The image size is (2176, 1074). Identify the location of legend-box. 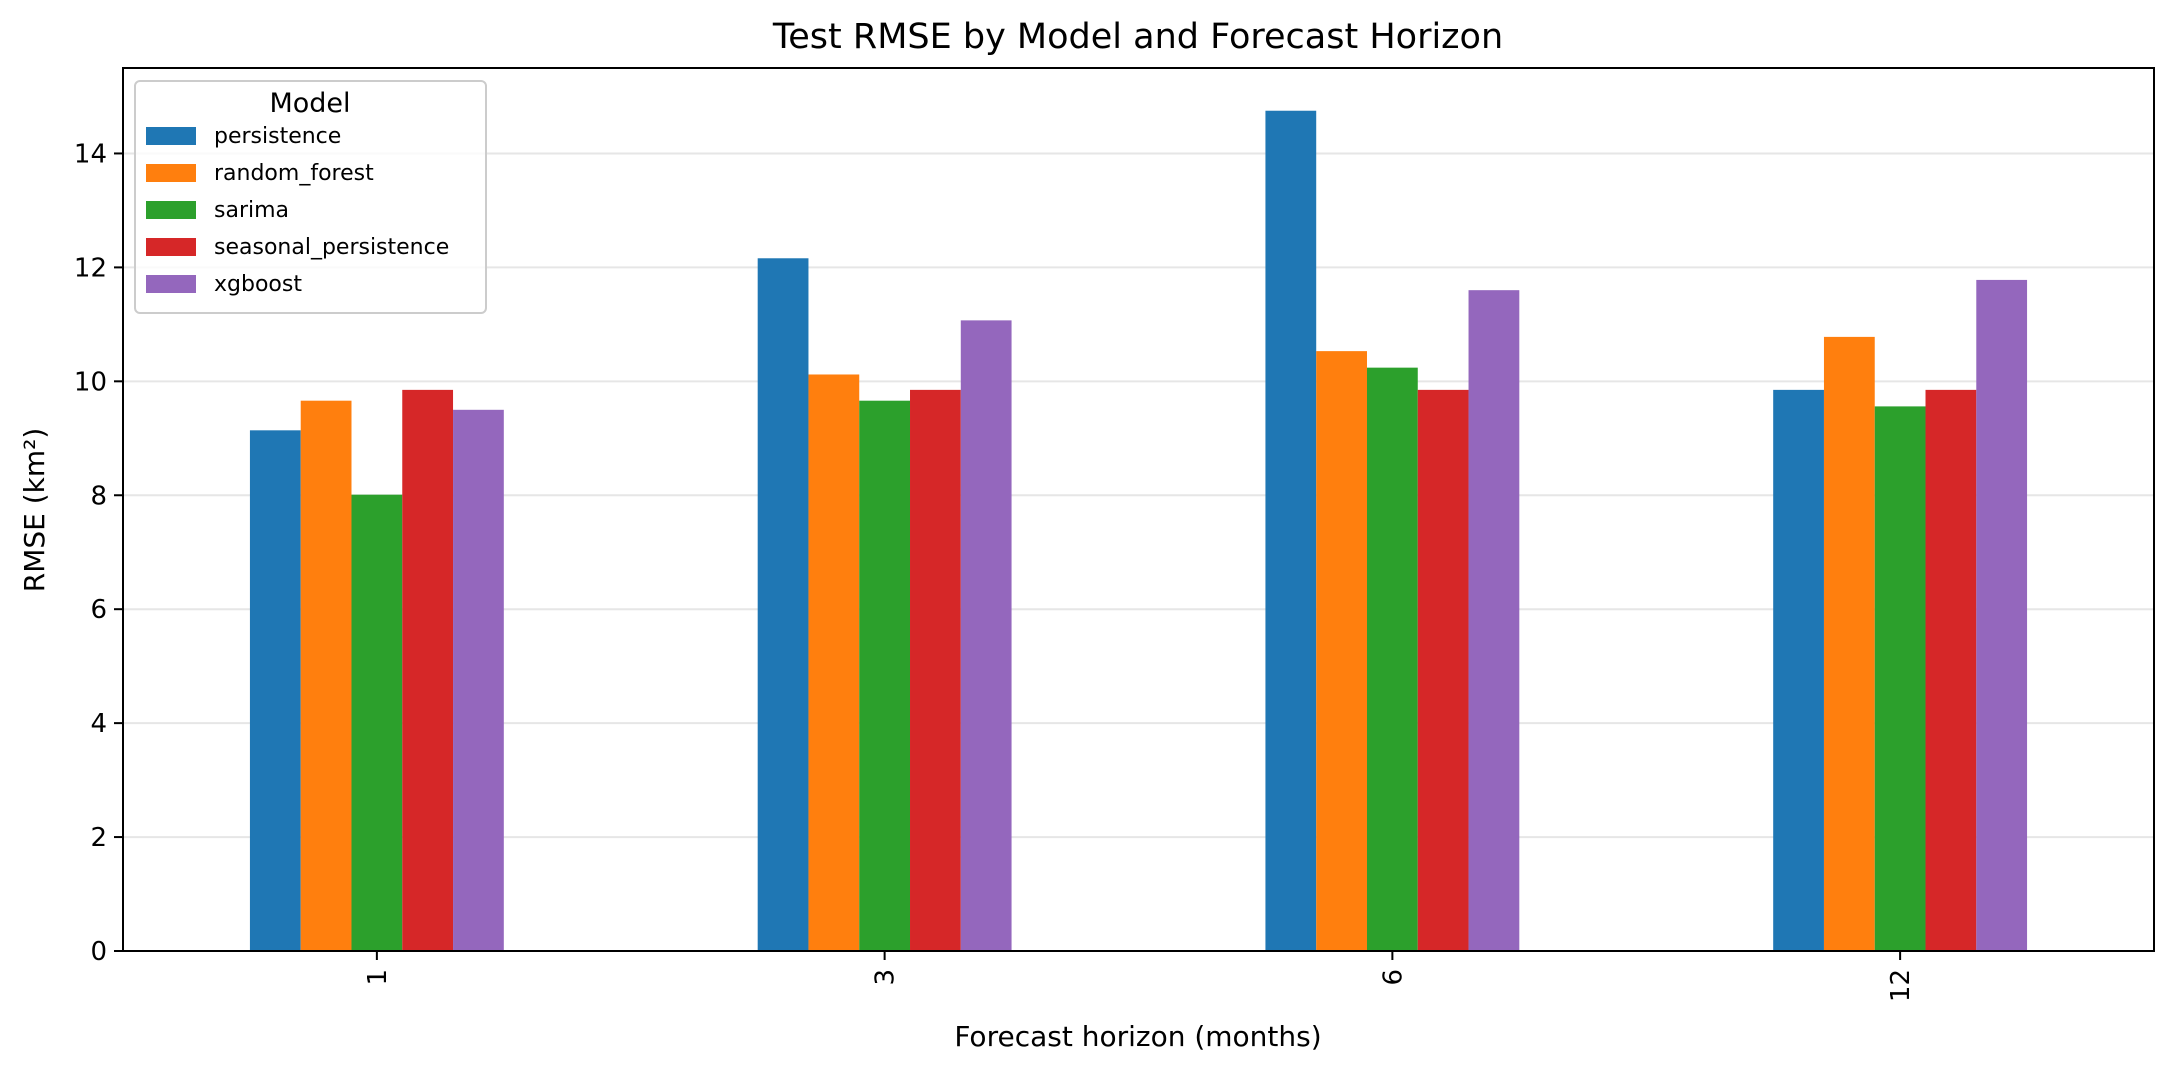
(310, 197).